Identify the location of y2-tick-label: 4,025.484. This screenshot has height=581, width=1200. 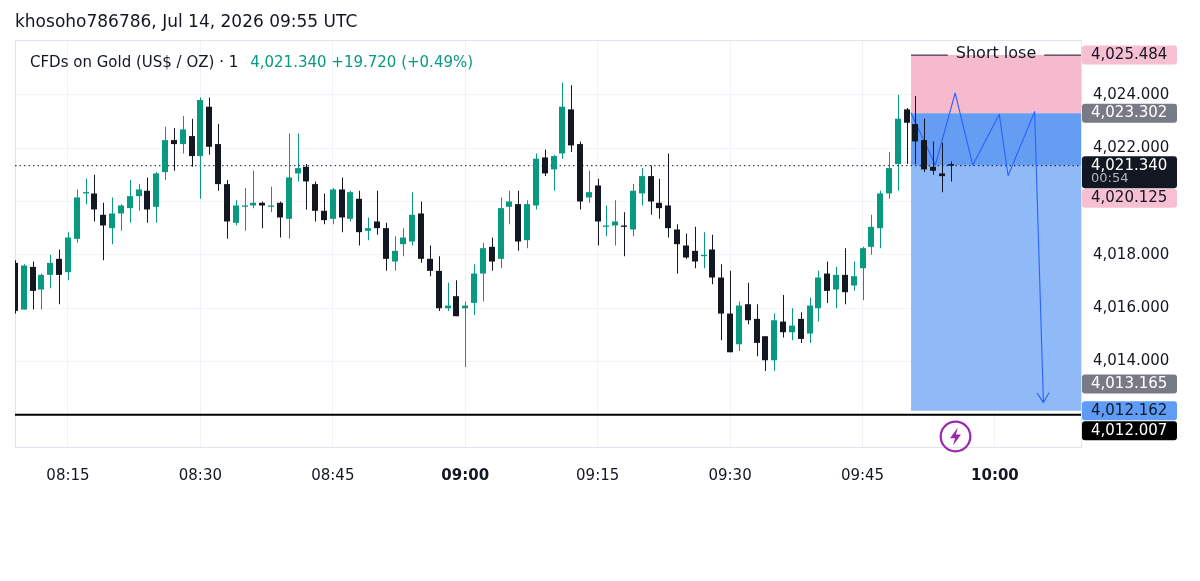
(1129, 54).